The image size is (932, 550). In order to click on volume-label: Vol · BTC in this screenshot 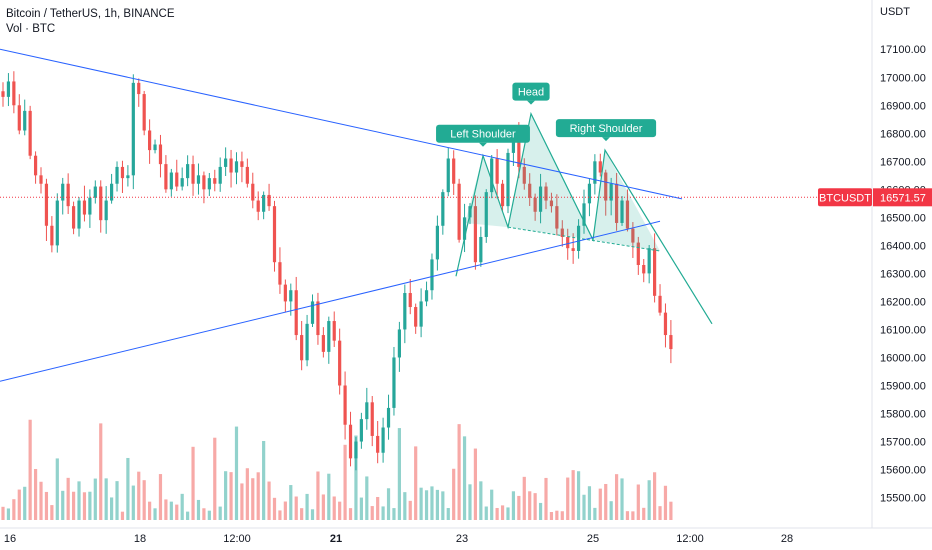, I will do `click(31, 29)`.